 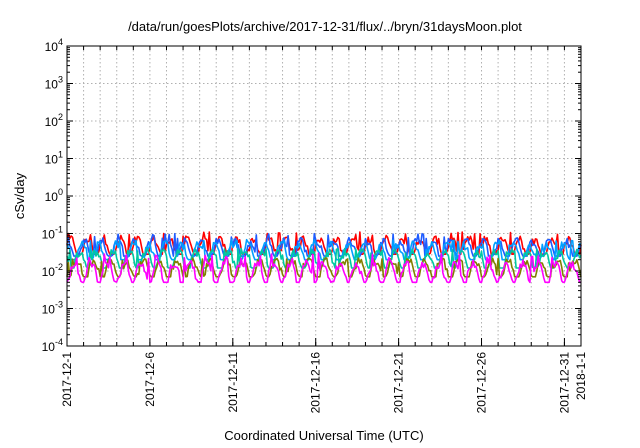 I want to click on y-tick-label: 10², so click(x=54, y=120).